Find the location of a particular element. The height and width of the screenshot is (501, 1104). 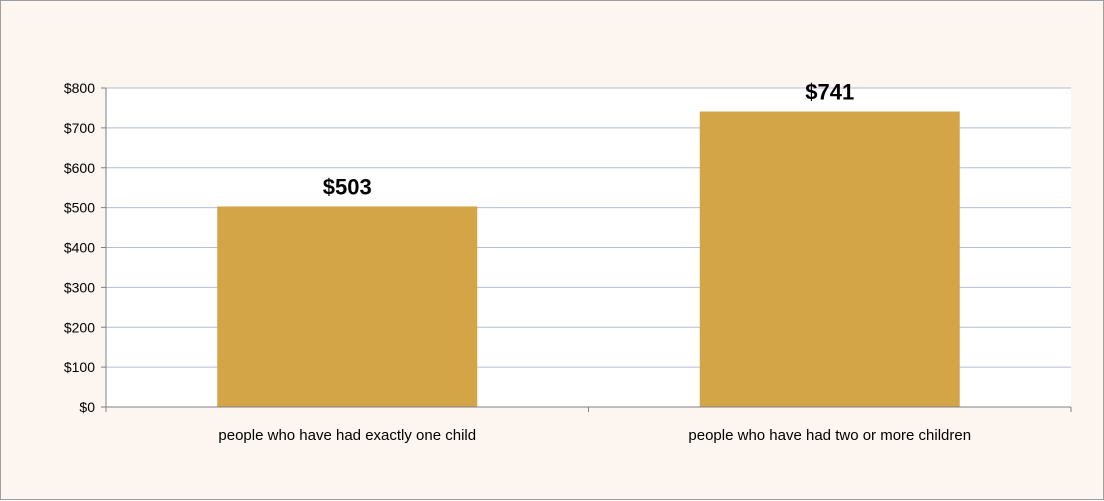

y-tick-label: $600 is located at coordinates (79, 168).